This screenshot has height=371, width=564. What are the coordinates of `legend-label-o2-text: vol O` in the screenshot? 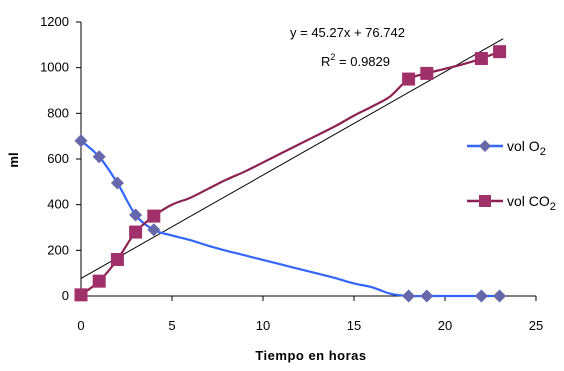 It's located at (523, 146).